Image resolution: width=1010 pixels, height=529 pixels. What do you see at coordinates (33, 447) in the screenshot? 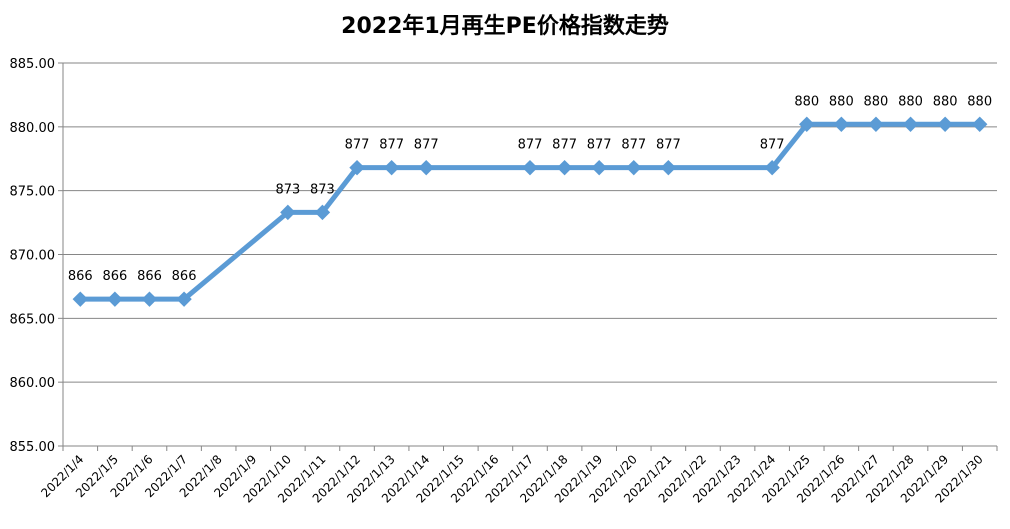
I see `y-tick-label: 855.00` at bounding box center [33, 447].